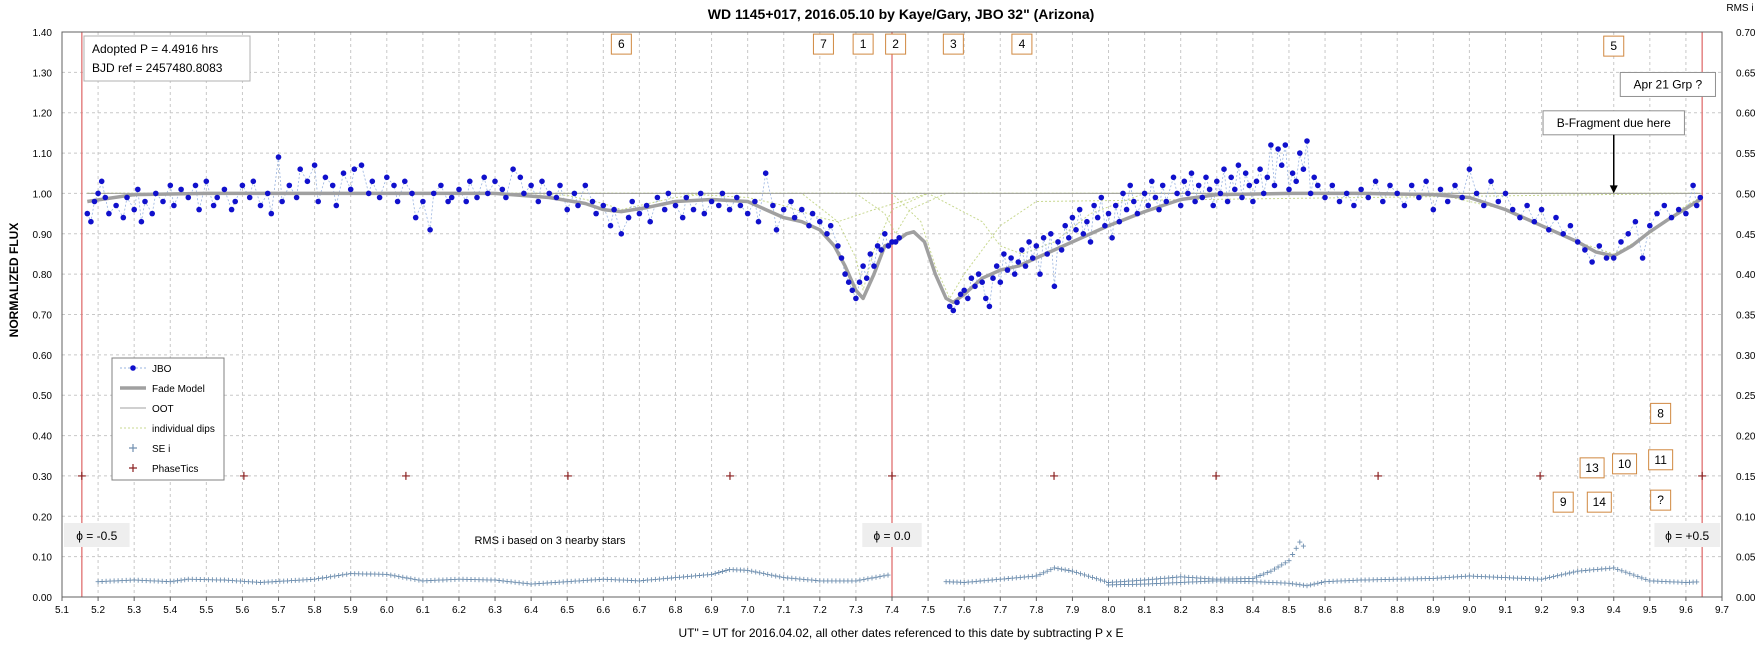 This screenshot has height=652, width=1763. Describe the element at coordinates (1325, 226) in the screenshot. I see `jbo-connector` at that location.